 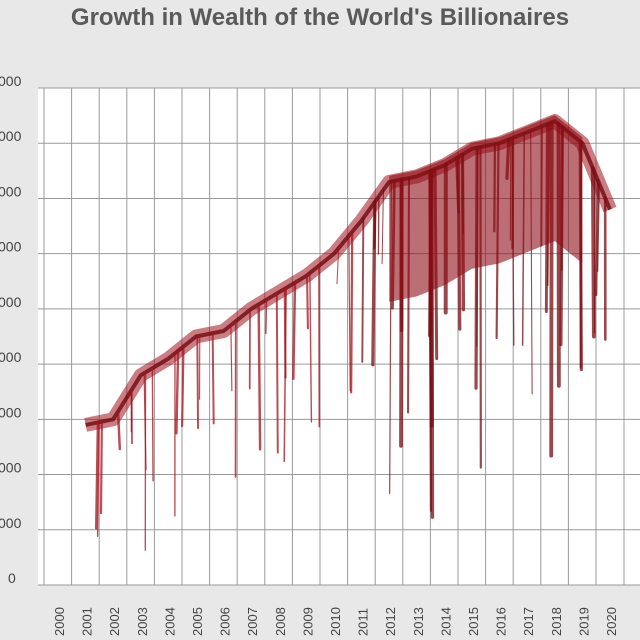 What do you see at coordinates (225, 621) in the screenshot?
I see `x-tick-label: 2006` at bounding box center [225, 621].